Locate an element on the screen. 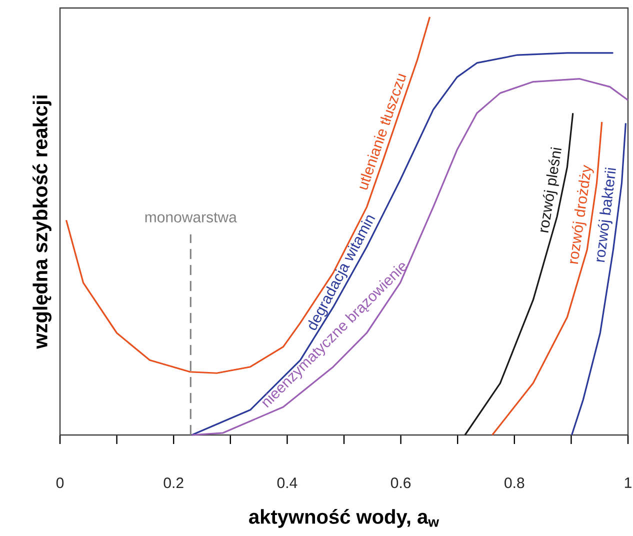 The width and height of the screenshot is (633, 536). x-tick-label: 0 is located at coordinates (60, 483).